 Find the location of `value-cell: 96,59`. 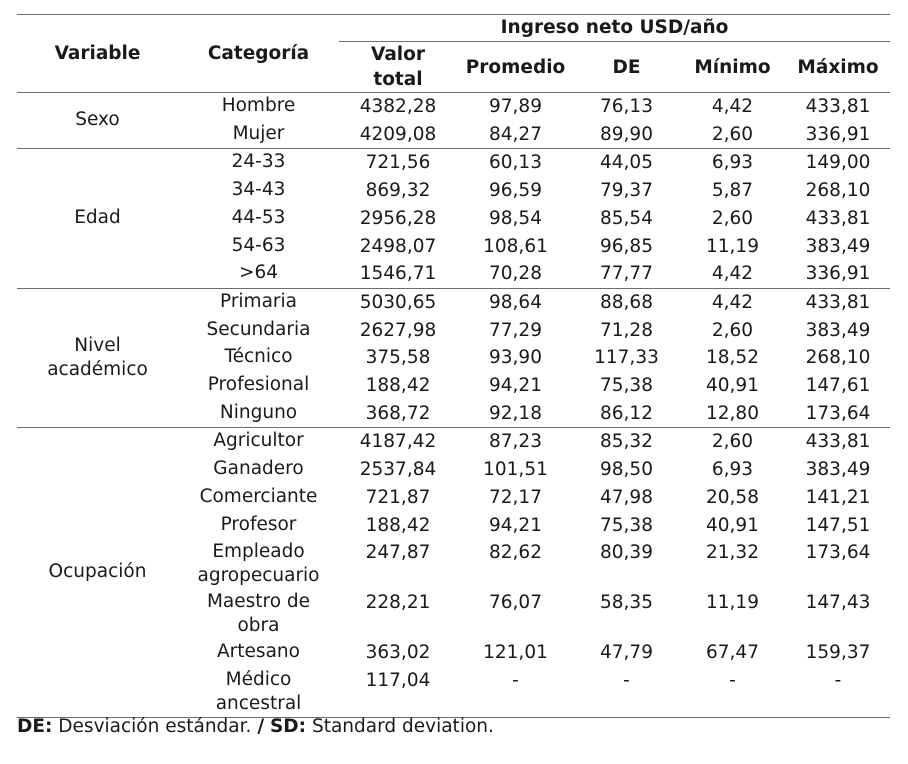

value-cell: 96,59 is located at coordinates (515, 191).